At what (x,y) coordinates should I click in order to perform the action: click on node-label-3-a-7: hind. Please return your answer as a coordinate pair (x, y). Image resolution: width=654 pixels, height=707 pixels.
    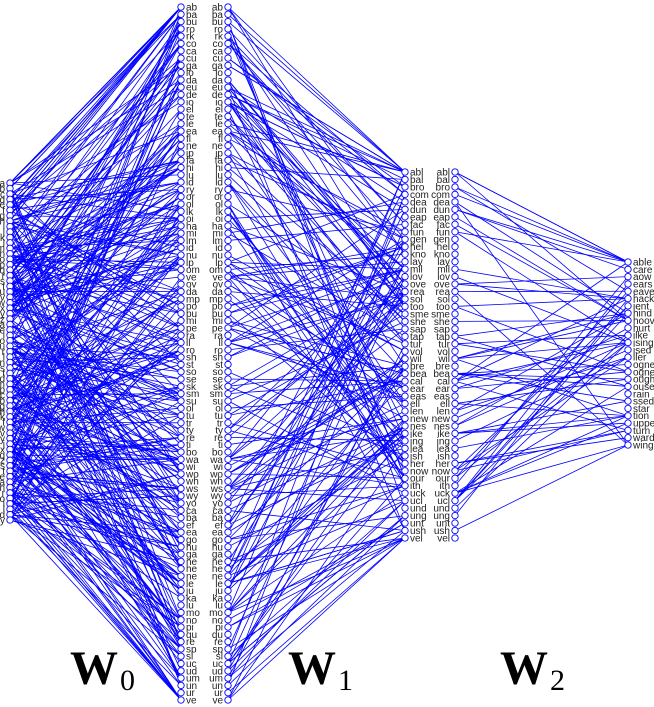
    Looking at the image, I should click on (642, 314).